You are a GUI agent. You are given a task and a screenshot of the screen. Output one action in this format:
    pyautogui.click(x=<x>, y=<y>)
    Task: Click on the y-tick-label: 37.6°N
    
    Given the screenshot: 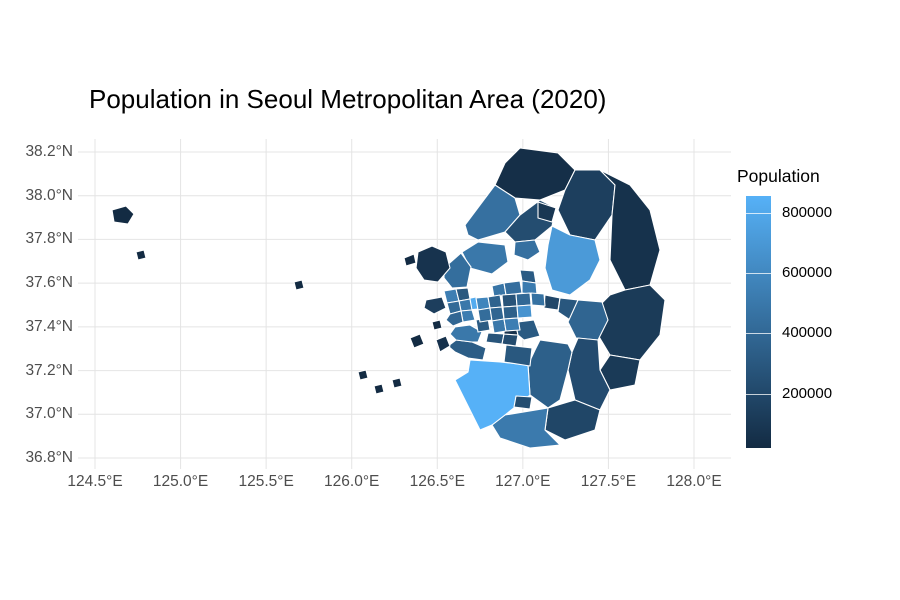 What is the action you would take?
    pyautogui.click(x=49, y=283)
    